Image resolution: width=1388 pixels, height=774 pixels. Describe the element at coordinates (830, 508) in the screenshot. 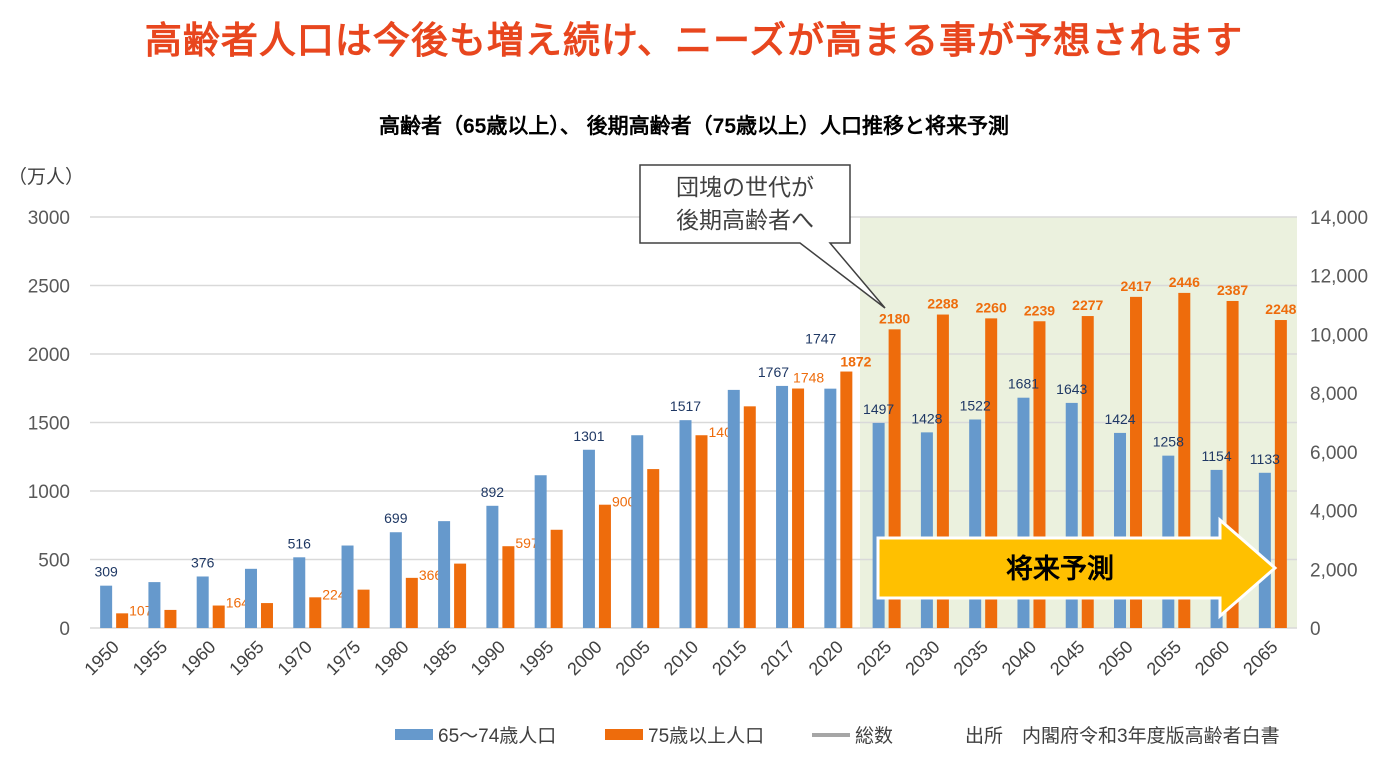

I see `bar-65-74-2020` at that location.